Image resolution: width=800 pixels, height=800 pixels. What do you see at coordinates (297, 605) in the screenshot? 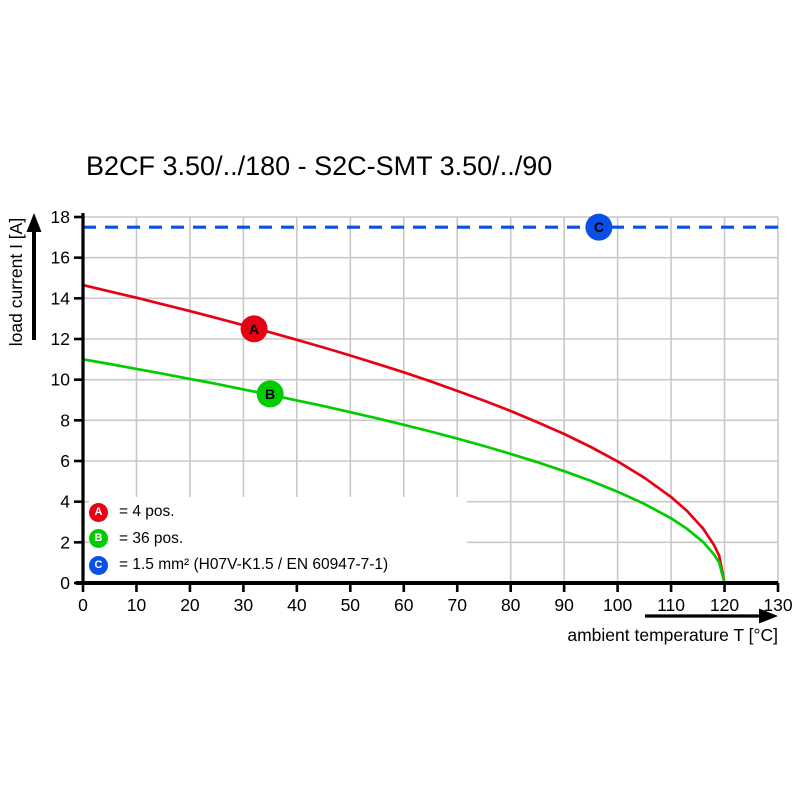
I see `svg-text: 40` at bounding box center [297, 605].